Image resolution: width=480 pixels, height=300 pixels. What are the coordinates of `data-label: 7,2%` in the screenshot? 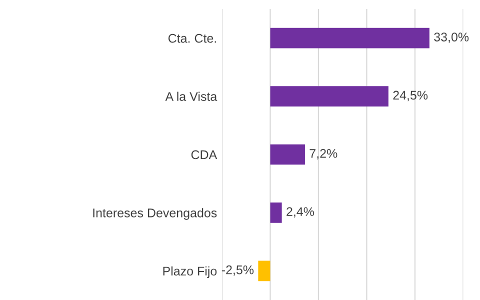 It's located at (324, 154).